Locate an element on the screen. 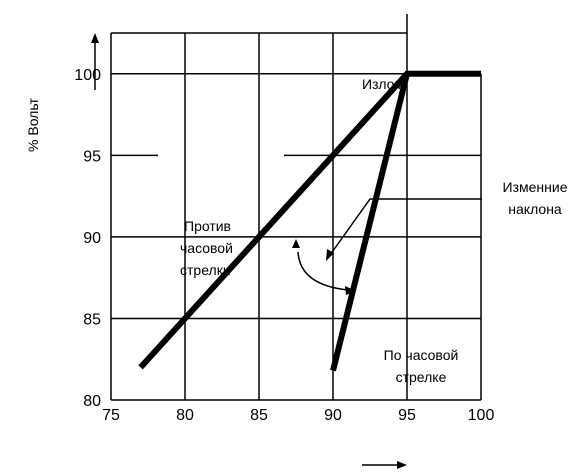 Image resolution: width=581 pixels, height=473 pixels. slope-change-label-2: наклона is located at coordinates (535, 209).